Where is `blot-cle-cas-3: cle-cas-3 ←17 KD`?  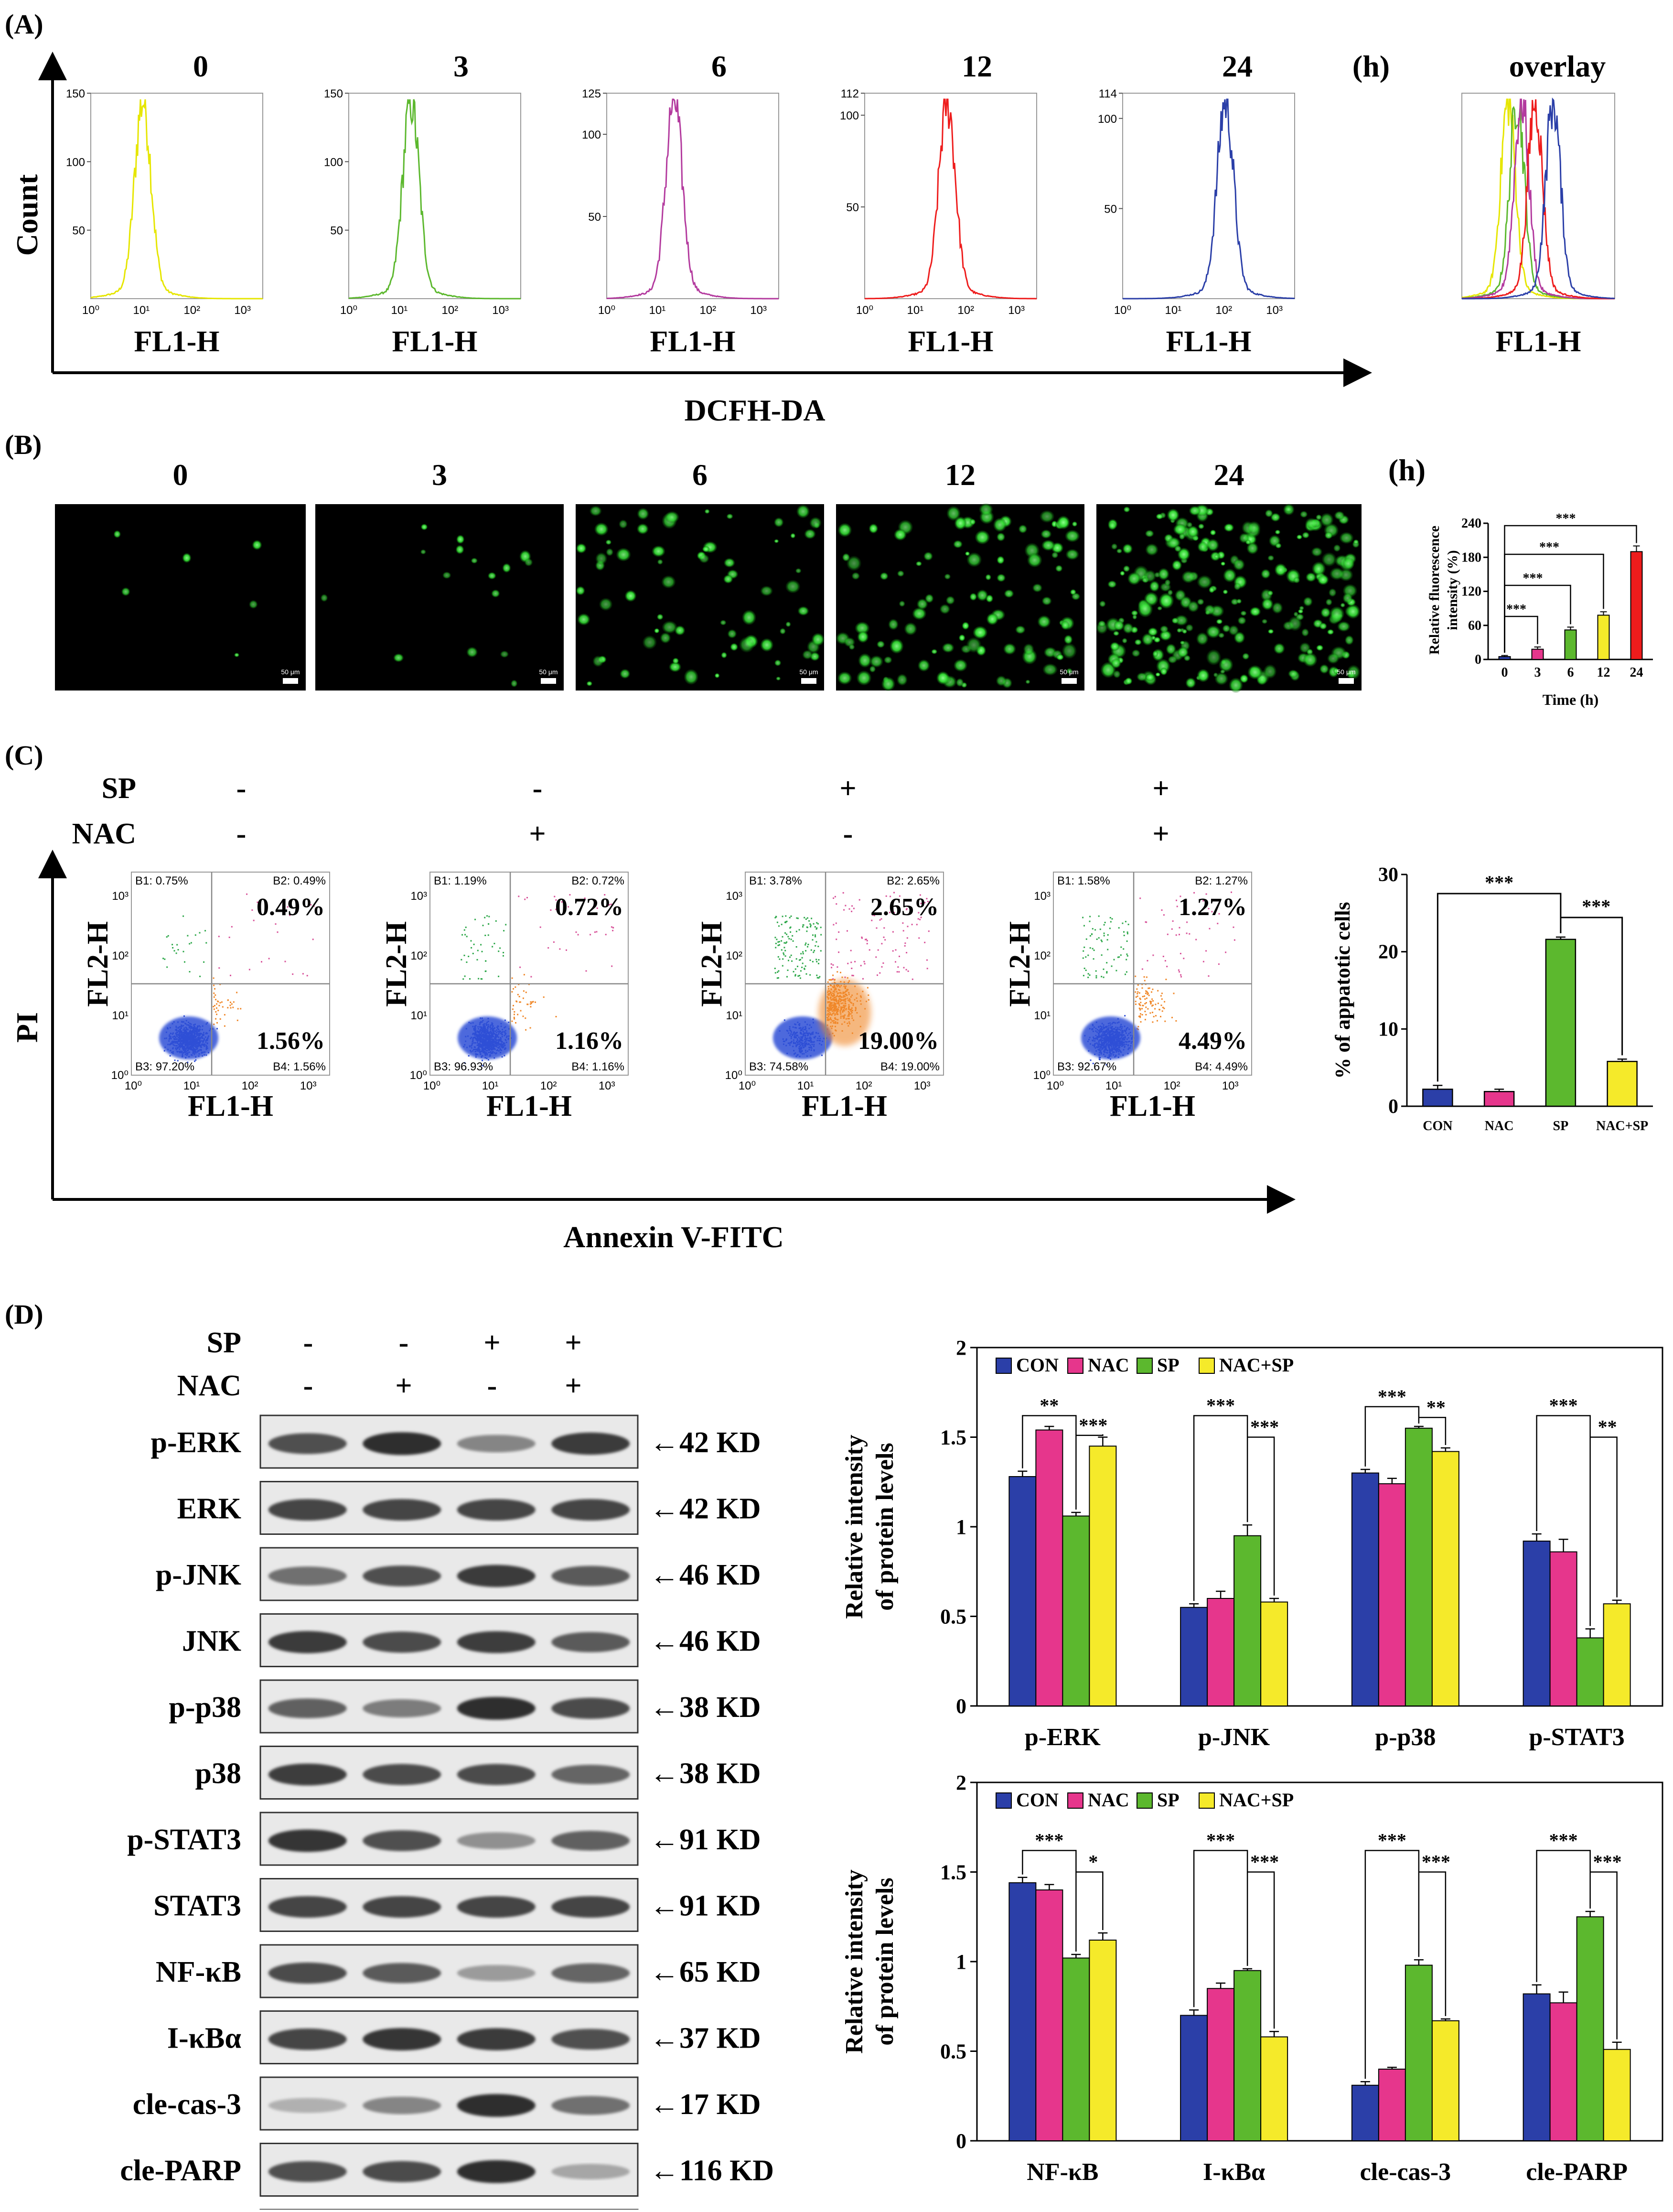
blot-cle-cas-3: cle-cas-3 ←17 KD is located at coordinates (447, 2104).